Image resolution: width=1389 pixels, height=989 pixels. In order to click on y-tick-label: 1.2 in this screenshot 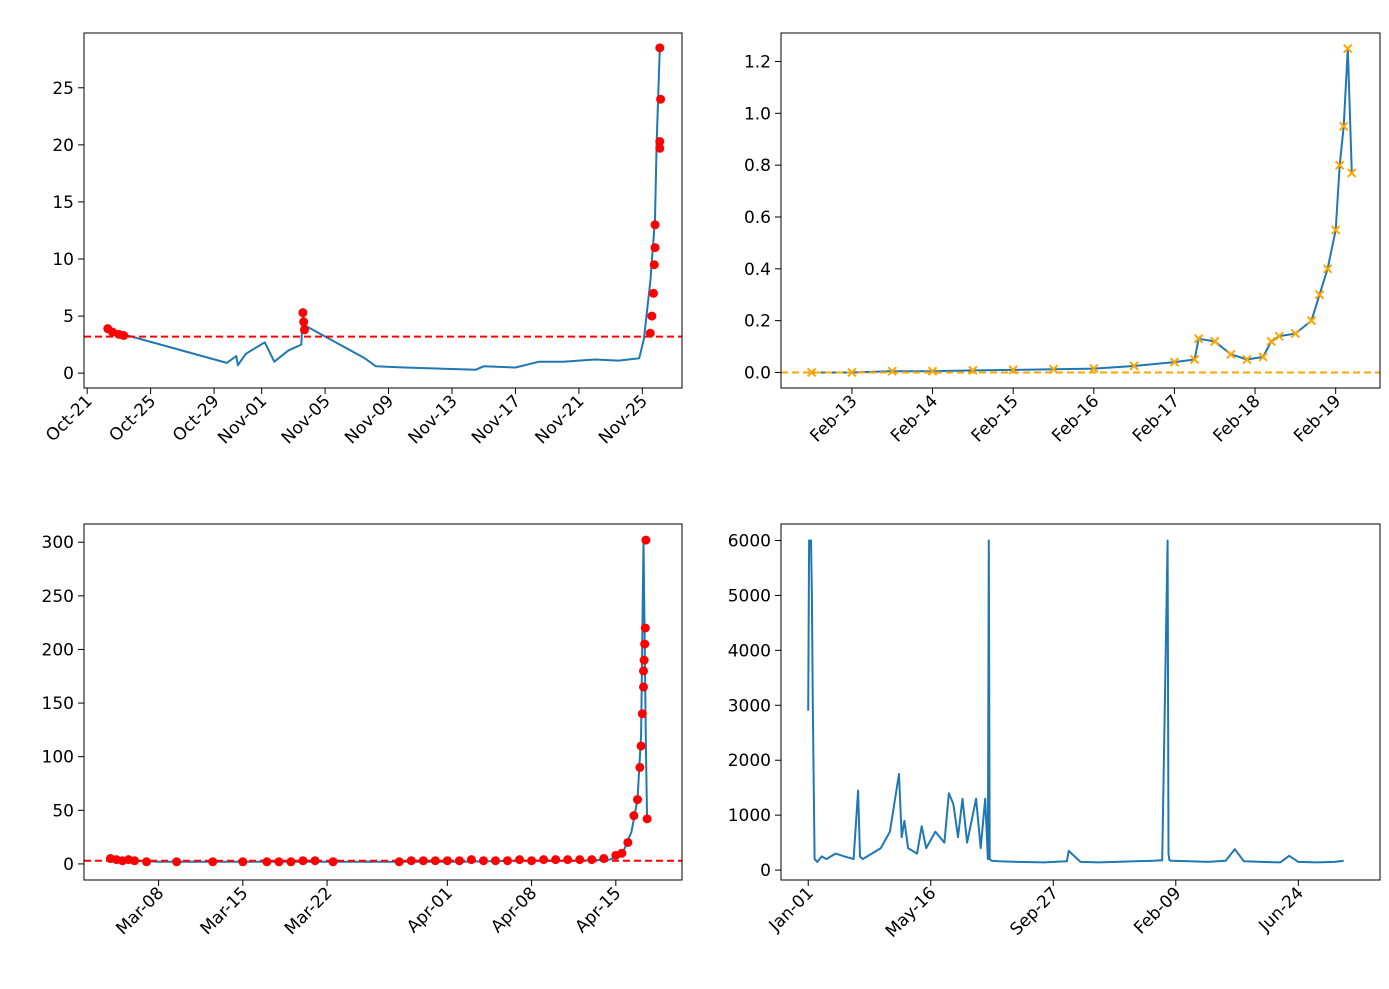, I will do `click(757, 63)`.